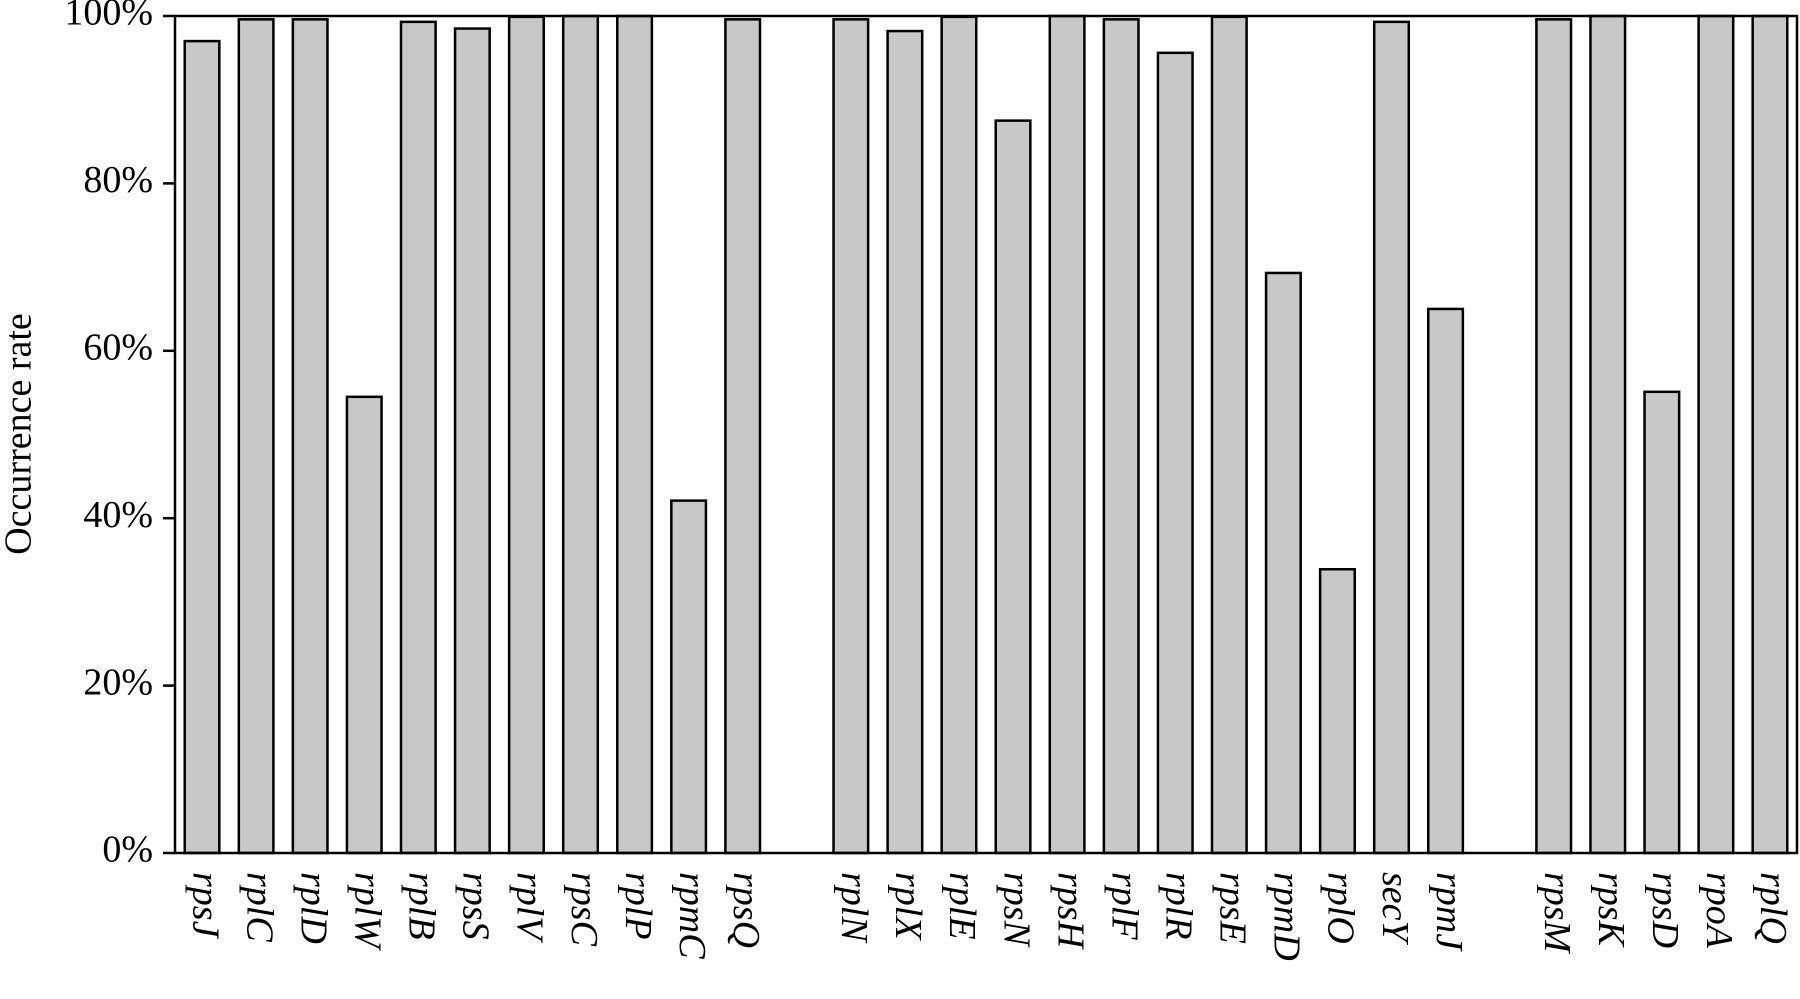  Describe the element at coordinates (530, 907) in the screenshot. I see `x-tick-label: rplV` at that location.